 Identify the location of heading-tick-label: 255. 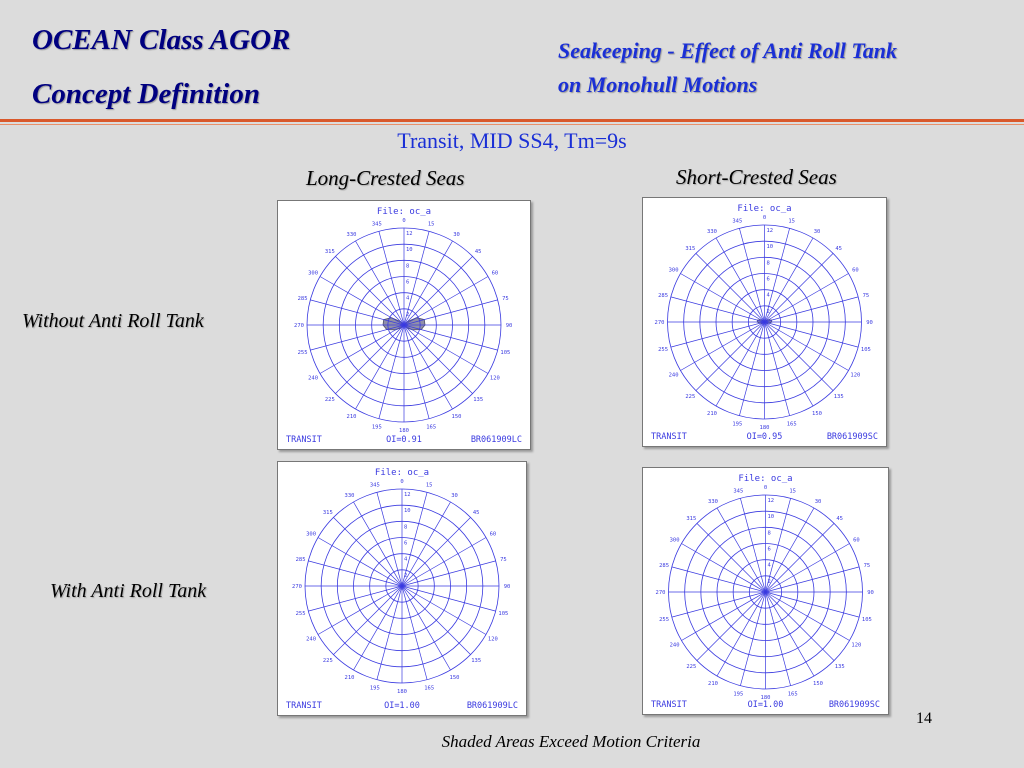
(303, 353).